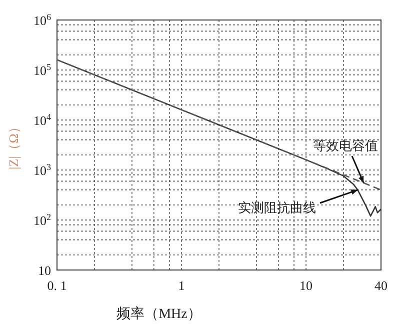 Image resolution: width=397 pixels, height=324 pixels. Describe the element at coordinates (42, 120) in the screenshot. I see `y-tick-label: 10$^{4}$` at that location.